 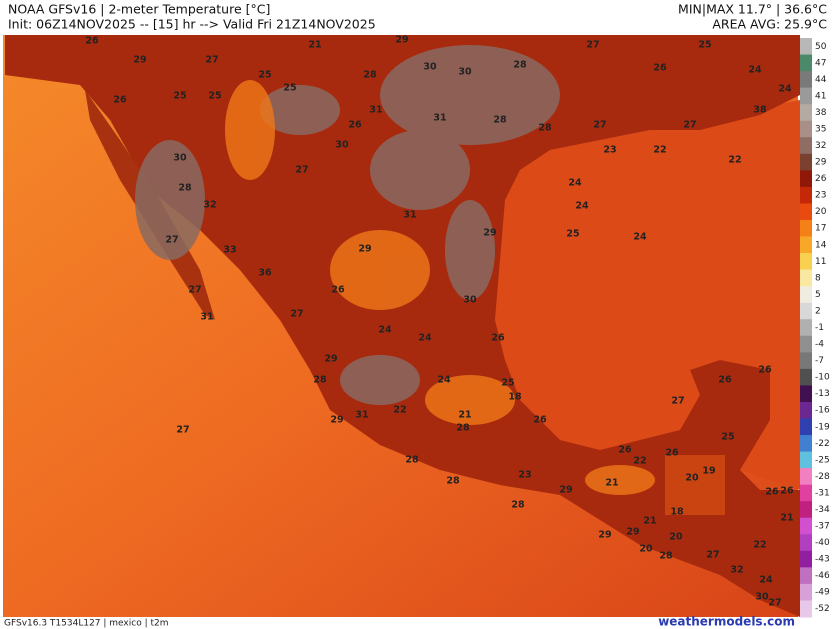 I want to click on legend-label: -52, so click(x=822, y=609).